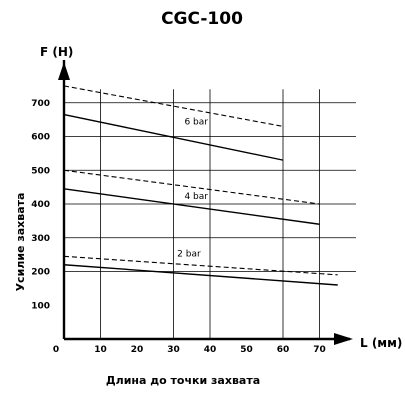 The height and width of the screenshot is (397, 405). Describe the element at coordinates (100, 350) in the screenshot. I see `x-tick-label-10: 10` at that location.